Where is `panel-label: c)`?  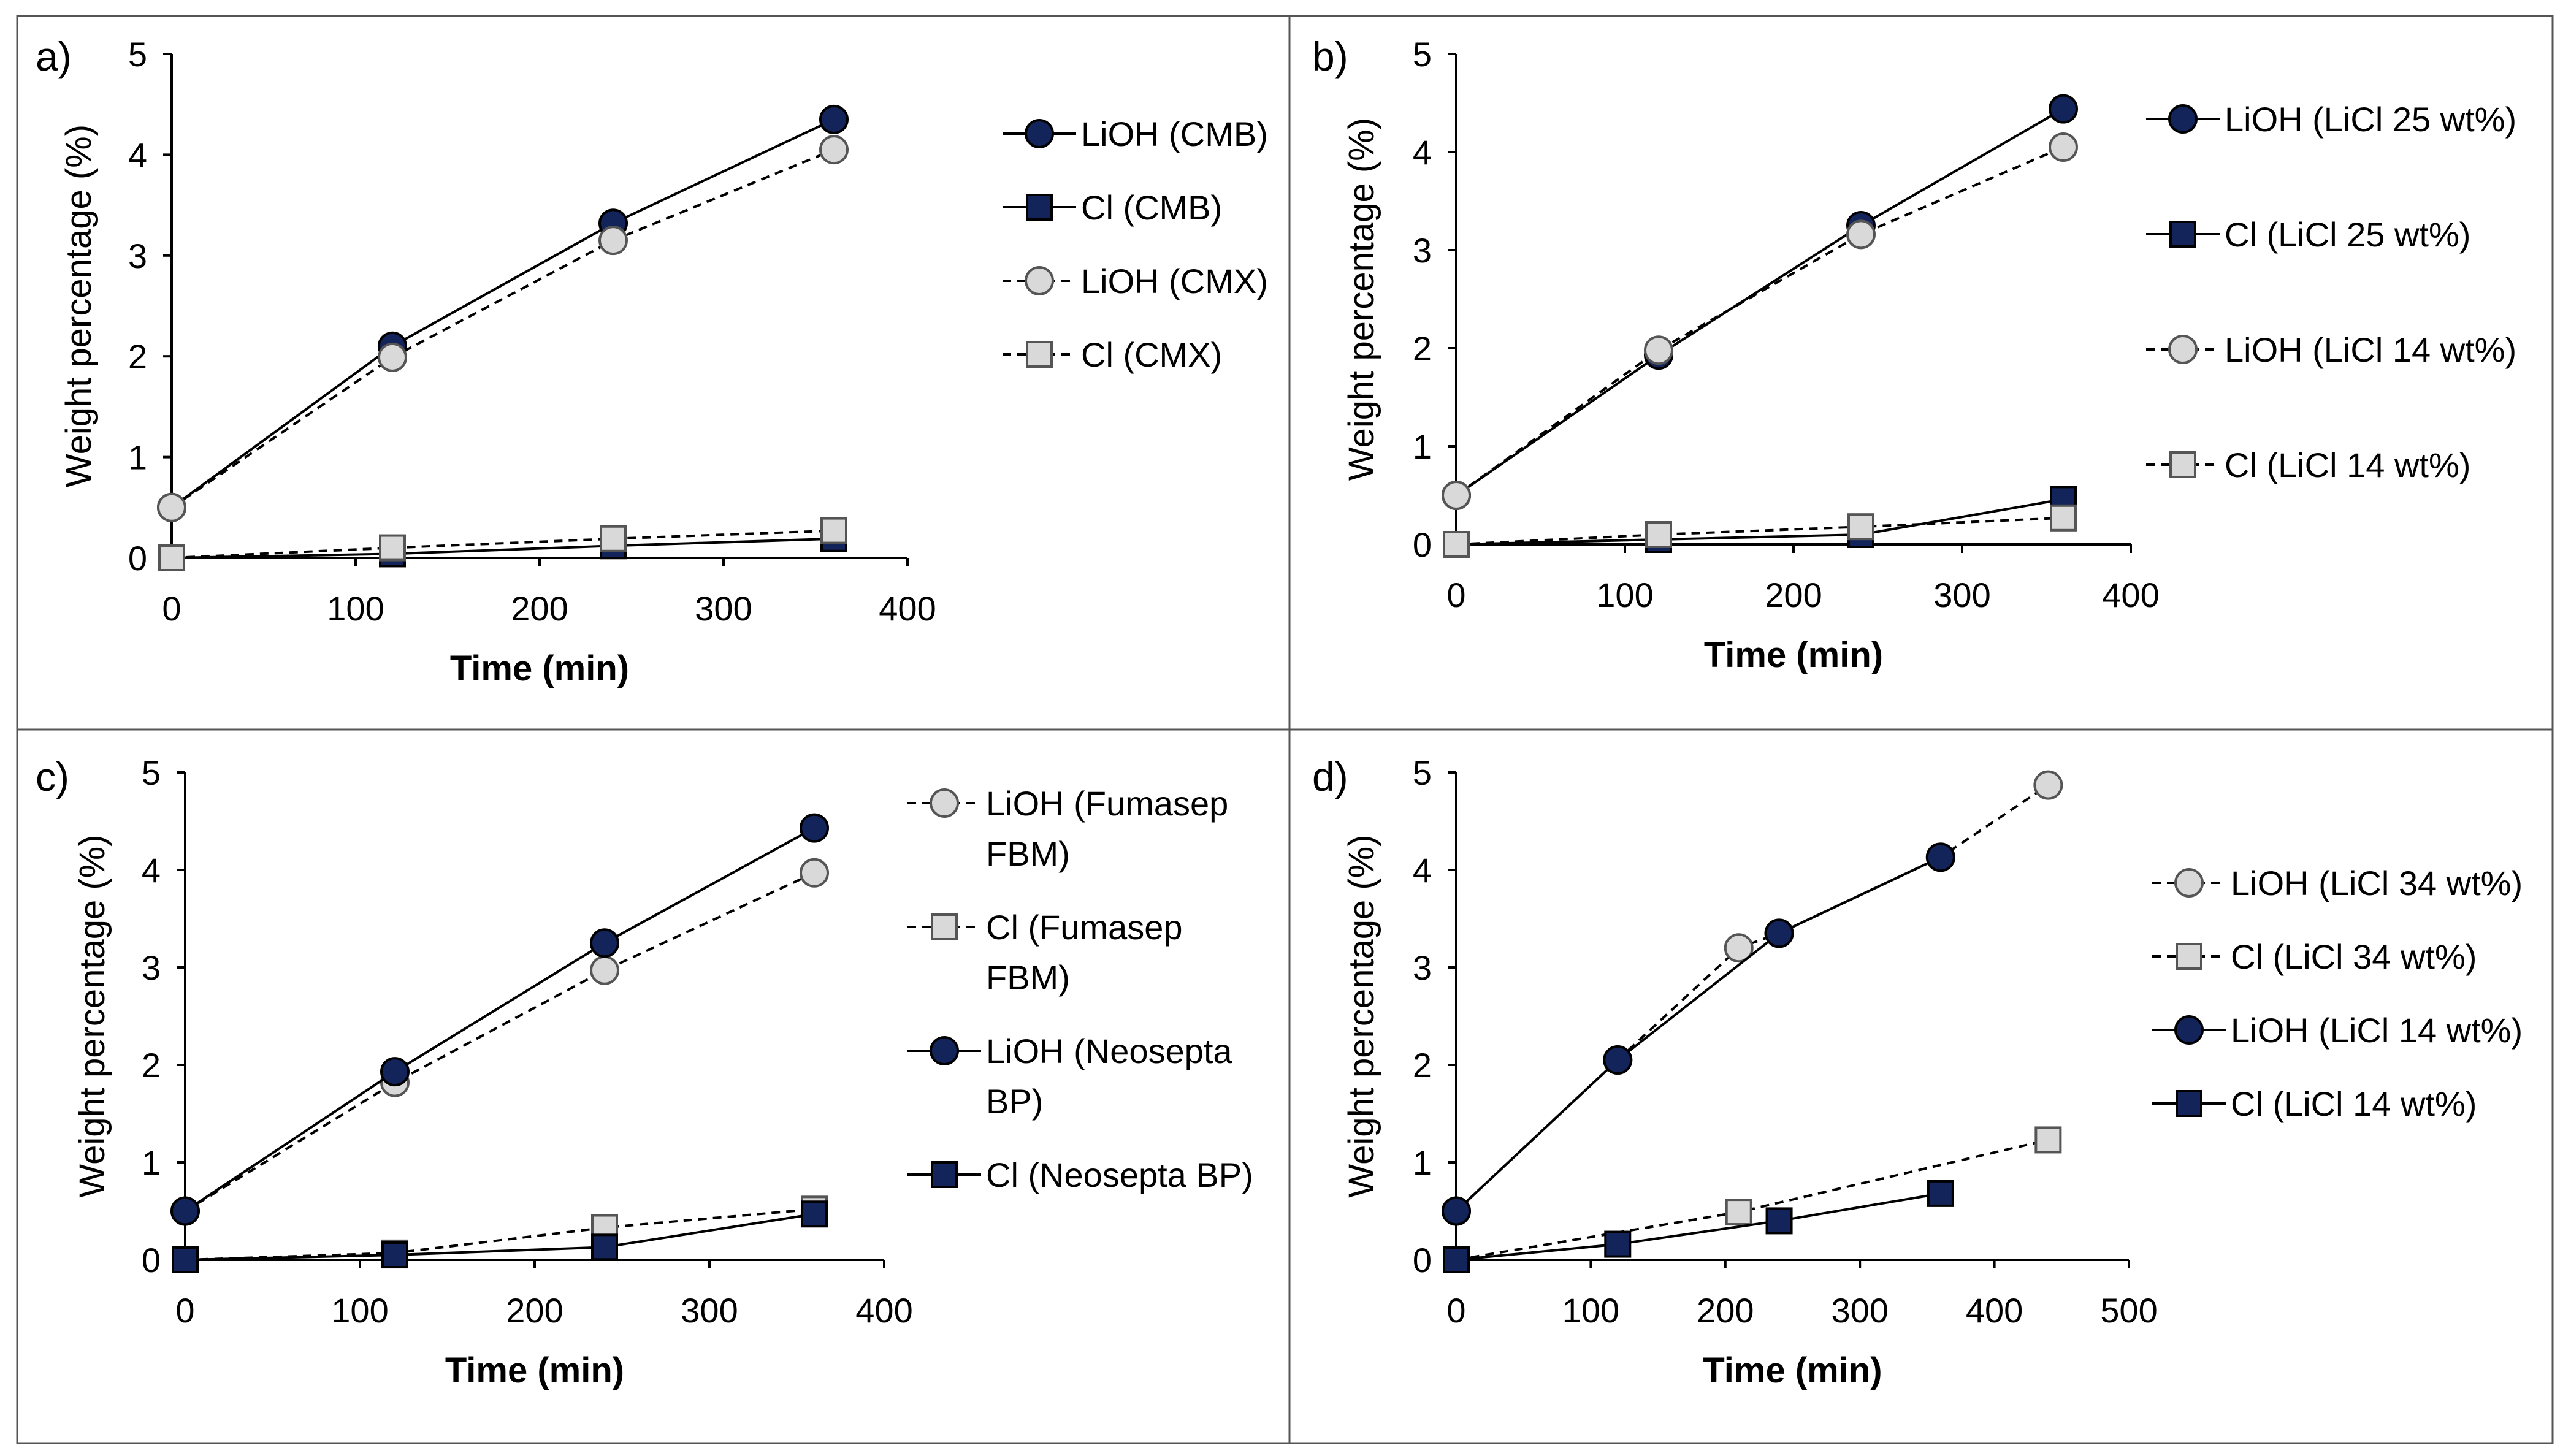 panel-label: c) is located at coordinates (52, 776).